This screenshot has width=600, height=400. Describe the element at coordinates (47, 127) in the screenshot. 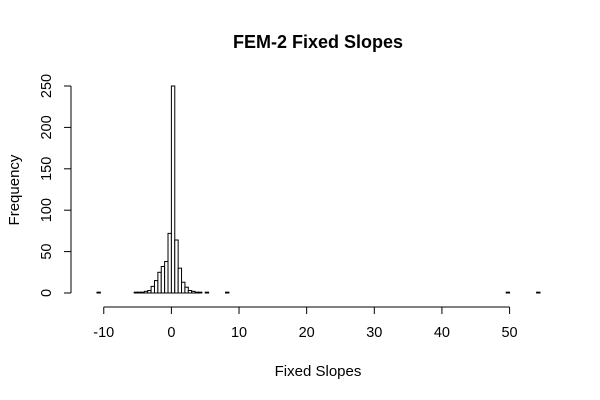

I see `y-tick-label: 200` at that location.